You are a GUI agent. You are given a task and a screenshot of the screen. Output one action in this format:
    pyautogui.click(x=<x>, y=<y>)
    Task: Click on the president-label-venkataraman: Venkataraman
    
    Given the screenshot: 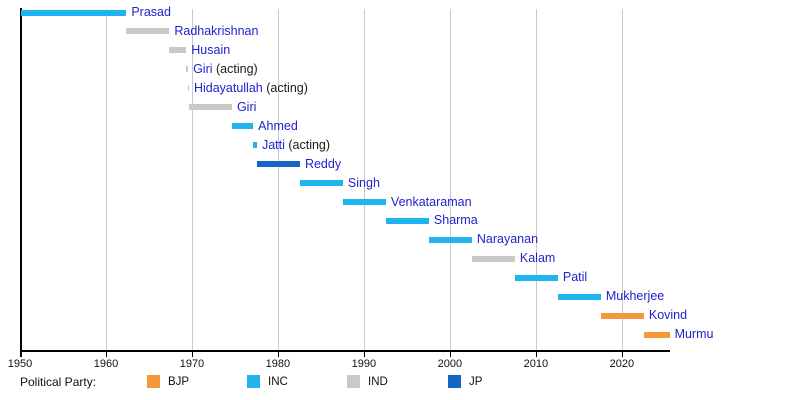 What is the action you would take?
    pyautogui.click(x=431, y=202)
    